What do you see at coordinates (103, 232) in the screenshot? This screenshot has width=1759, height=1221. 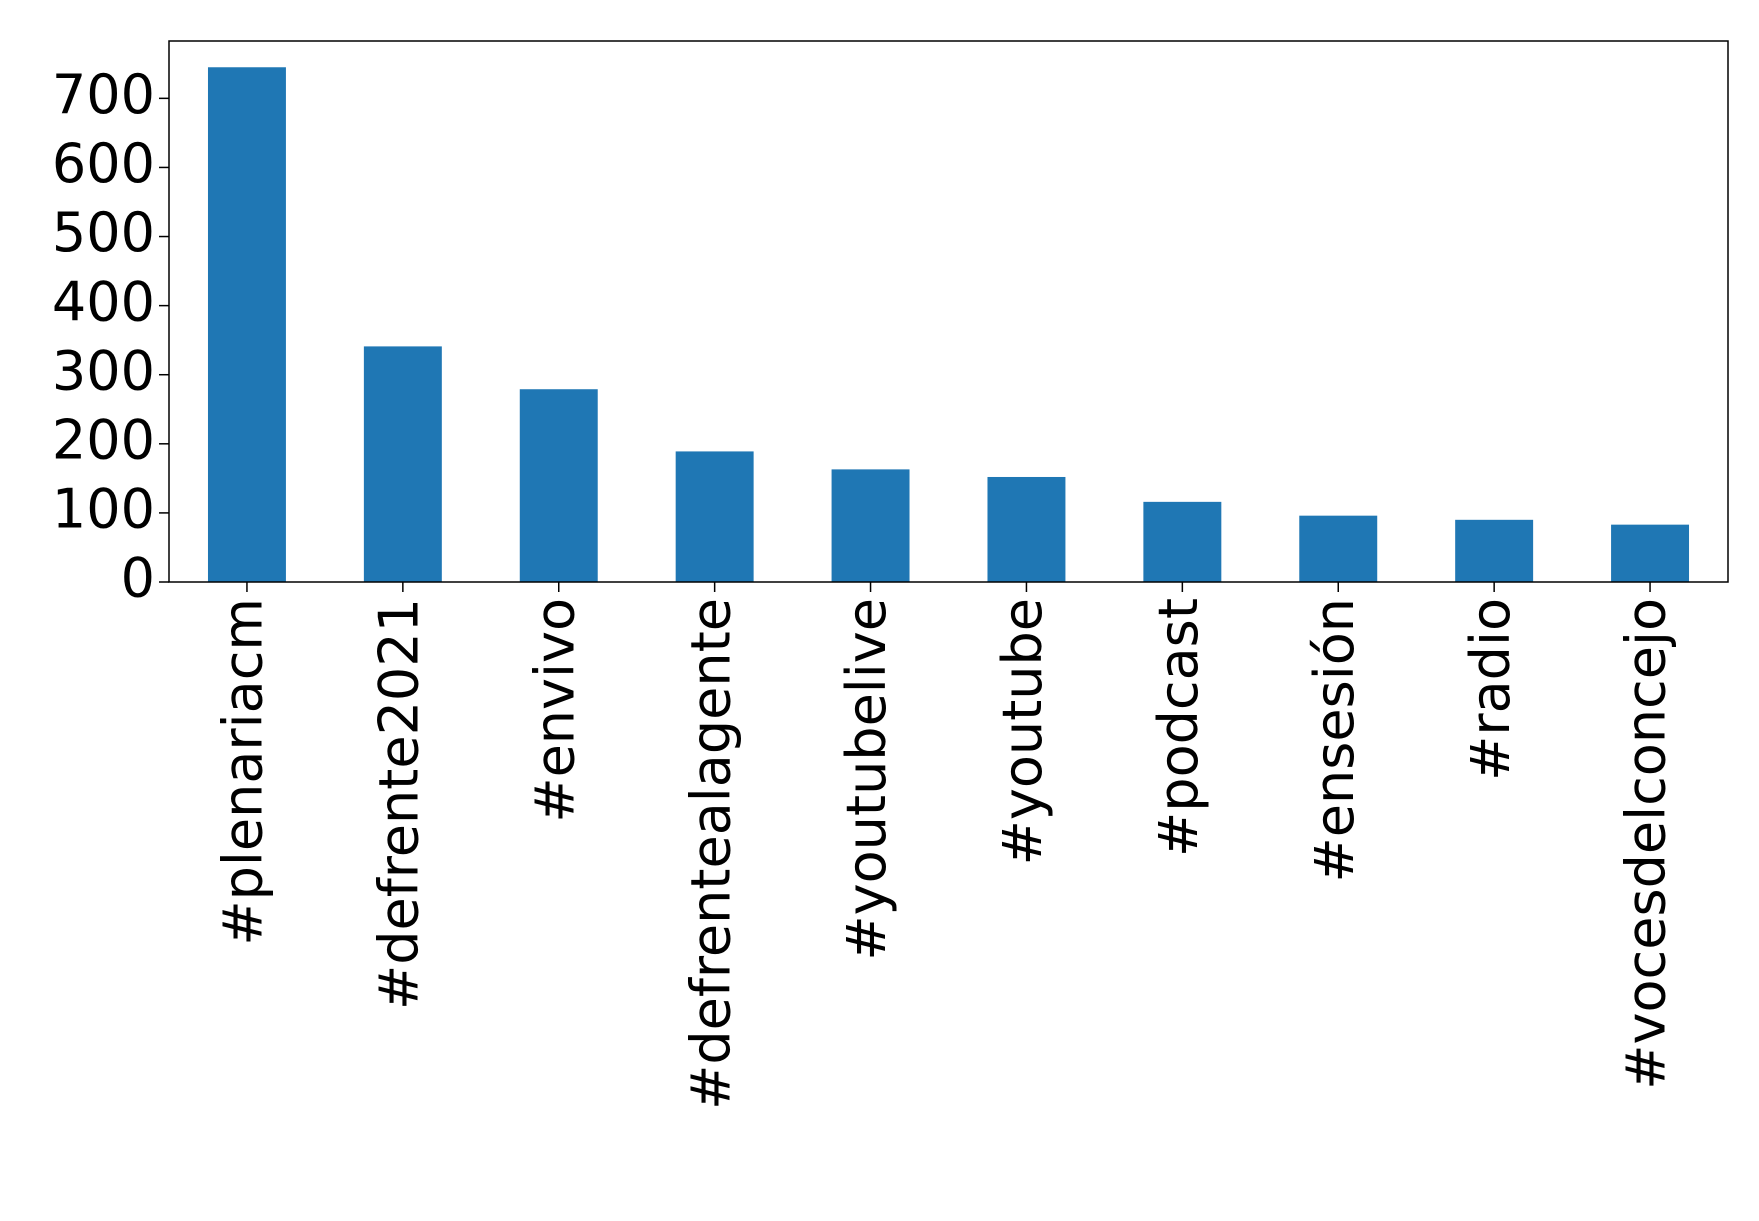 I see `y-tick-label: 500` at bounding box center [103, 232].